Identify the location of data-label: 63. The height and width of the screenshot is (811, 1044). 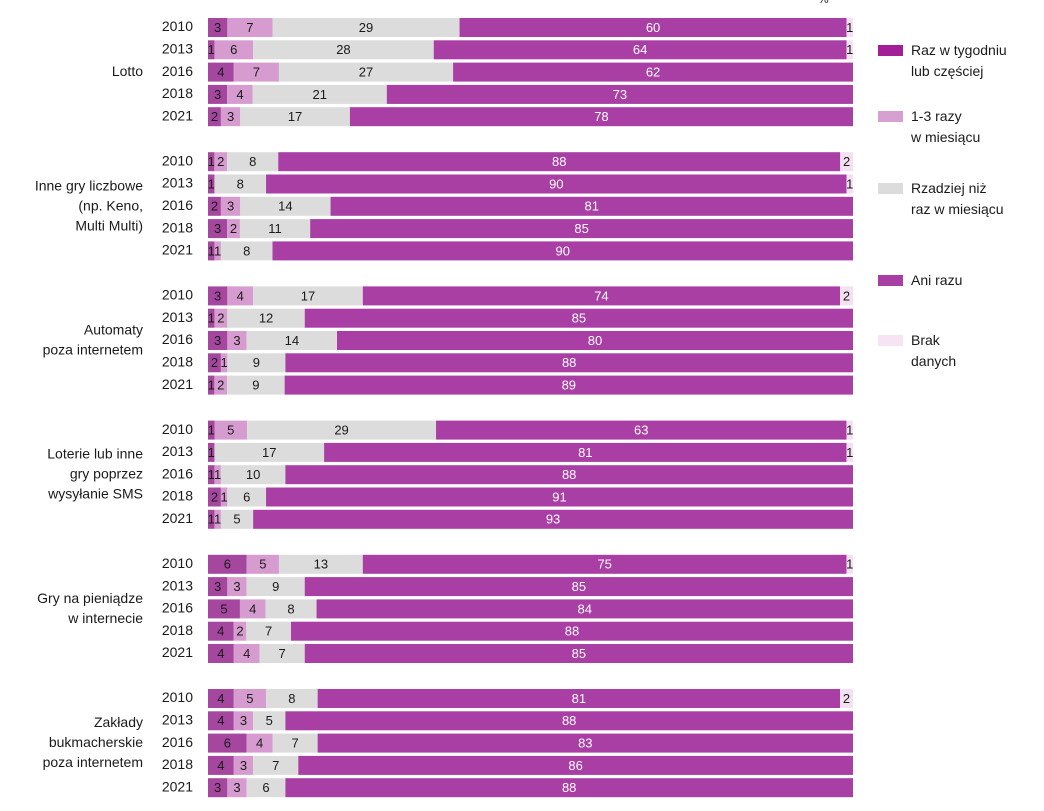
(641, 430).